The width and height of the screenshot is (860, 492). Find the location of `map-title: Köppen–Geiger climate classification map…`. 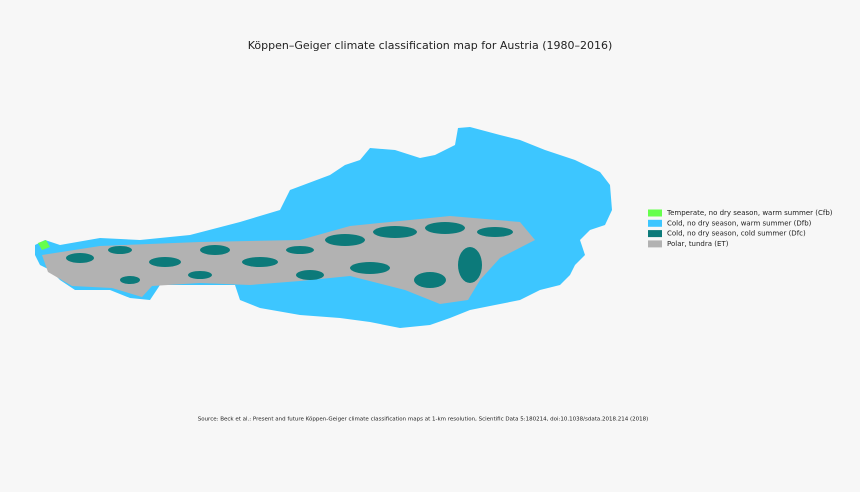

map-title: Köppen–Geiger climate classification map… is located at coordinates (430, 45).